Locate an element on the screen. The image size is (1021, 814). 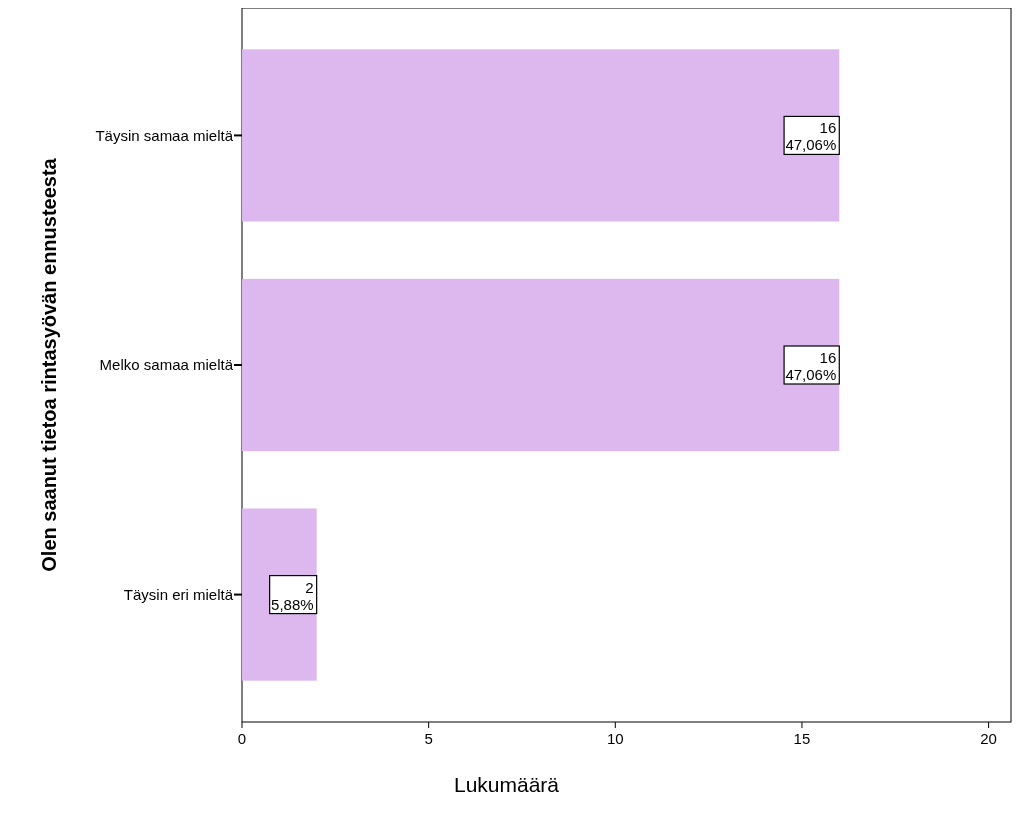
y-tick-label: Täysin eri mieltä is located at coordinates (178, 594).